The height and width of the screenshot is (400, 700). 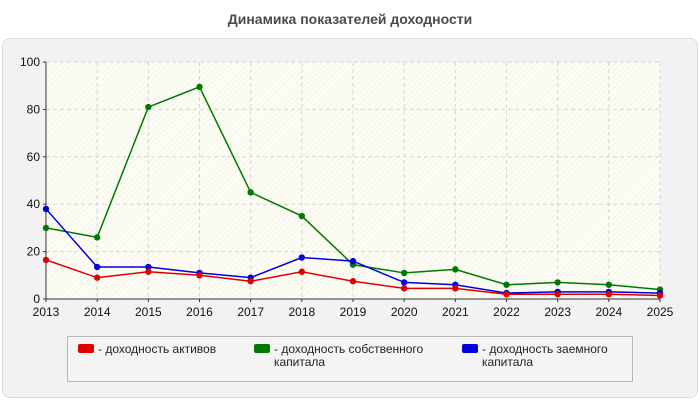 I want to click on legend-label-equity: - доходность собственного капитала, so click(x=349, y=355).